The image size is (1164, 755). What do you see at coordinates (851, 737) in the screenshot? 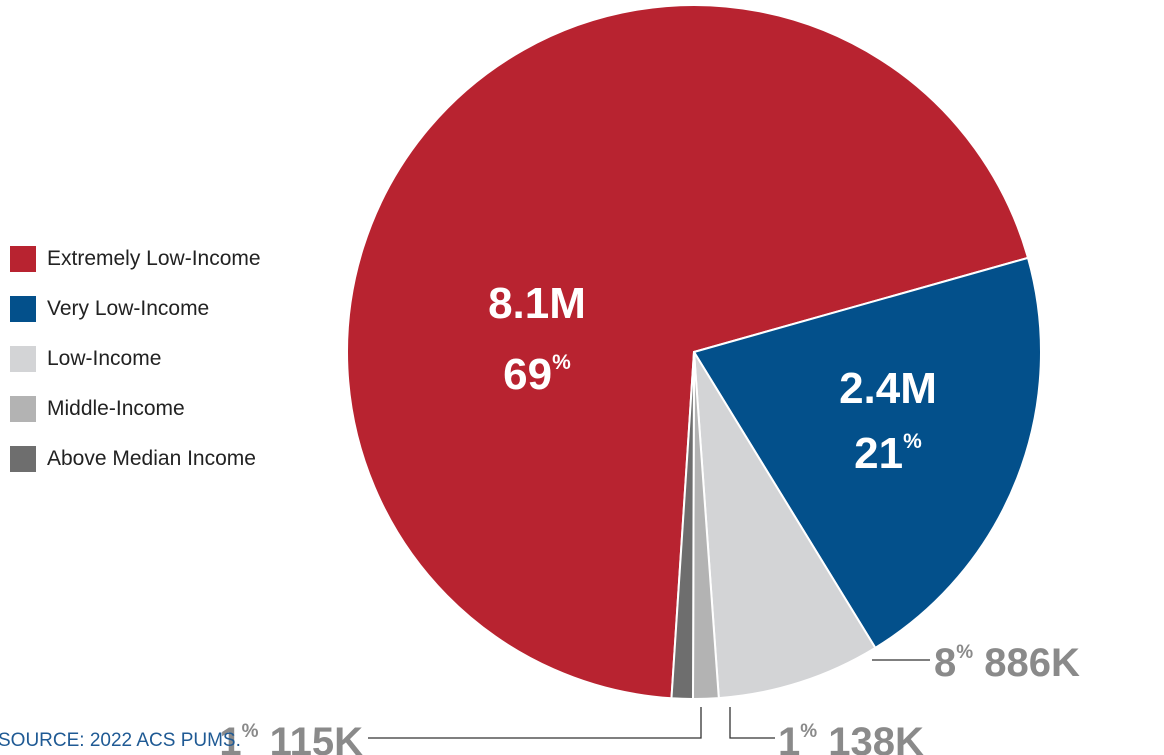
I see `slice-value-label: 1% 138K` at bounding box center [851, 737].